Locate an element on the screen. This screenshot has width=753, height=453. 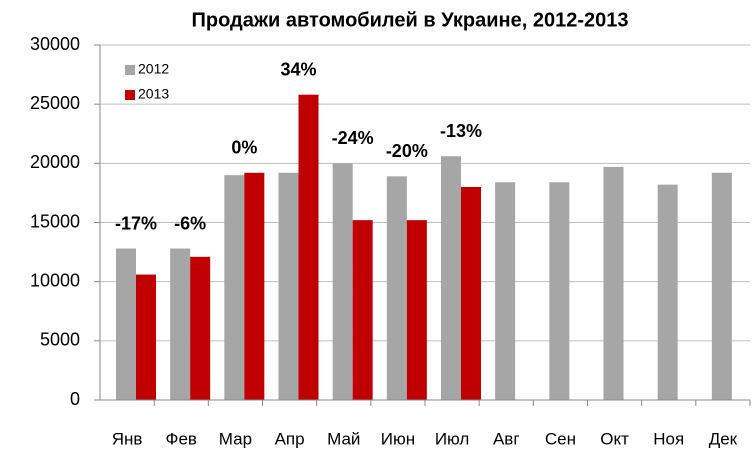
y-tick-label: 15000 is located at coordinates (55, 221).